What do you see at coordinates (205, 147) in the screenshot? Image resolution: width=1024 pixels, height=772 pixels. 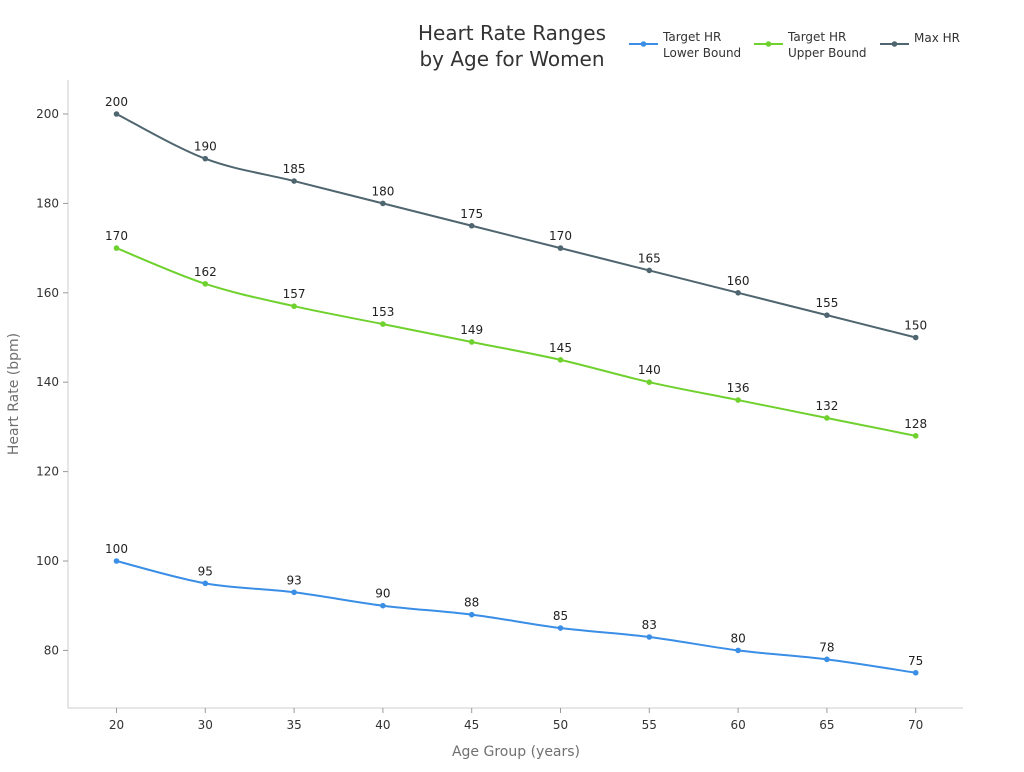 I see `series-max-data-label: 190` at bounding box center [205, 147].